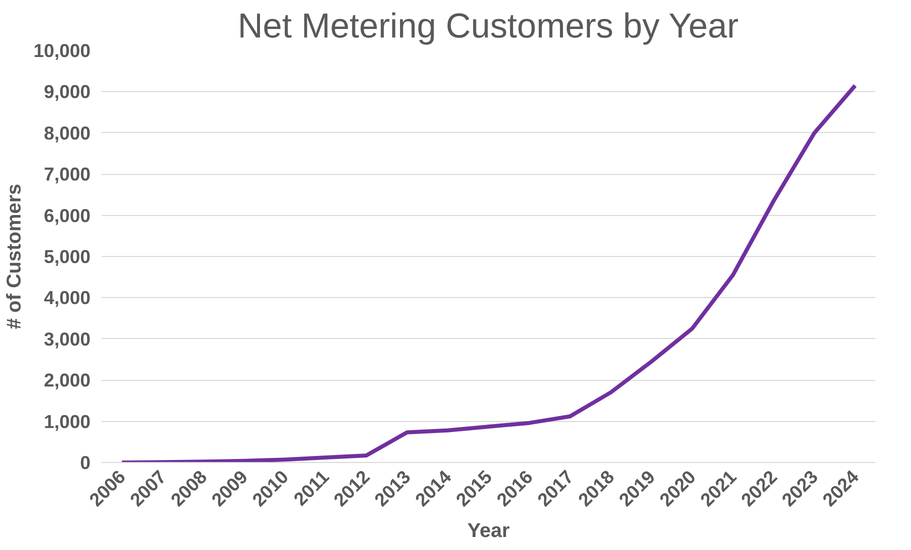 This screenshot has width=911, height=550. What do you see at coordinates (67, 339) in the screenshot?
I see `y-tick-label: 3,000` at bounding box center [67, 339].